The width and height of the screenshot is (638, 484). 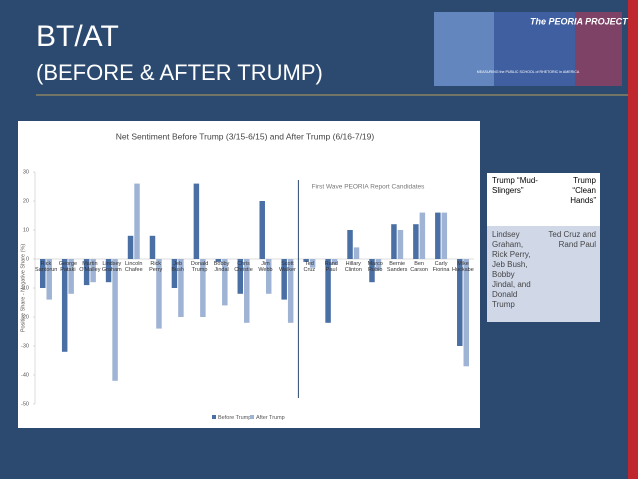 I want to click on y-tick-label: -30, so click(x=25, y=346).